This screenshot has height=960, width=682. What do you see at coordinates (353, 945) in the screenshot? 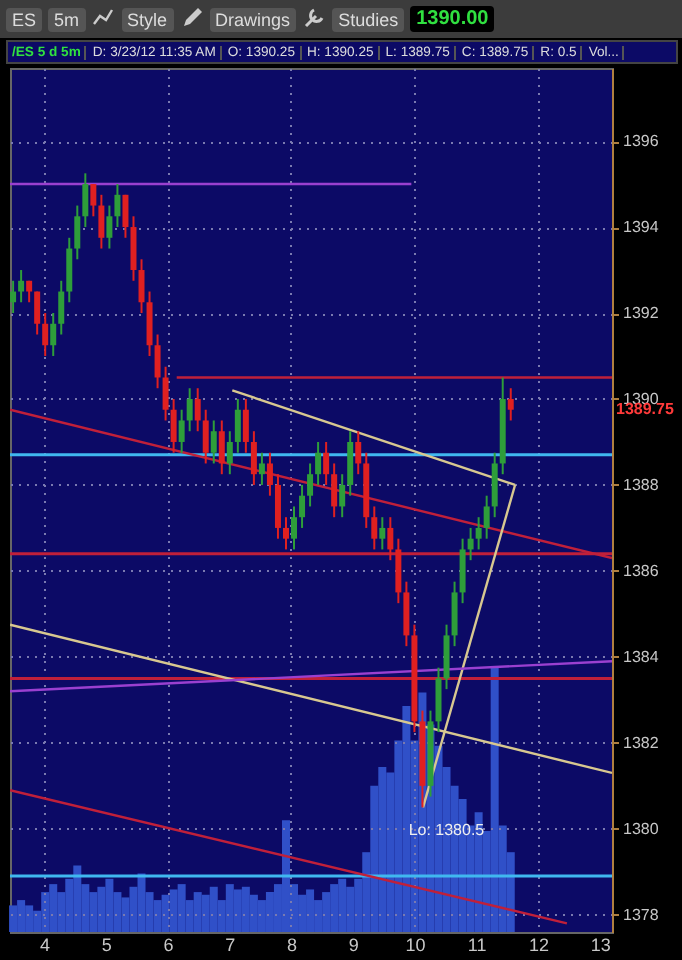
I see `x-tick-label: 9` at bounding box center [353, 945].